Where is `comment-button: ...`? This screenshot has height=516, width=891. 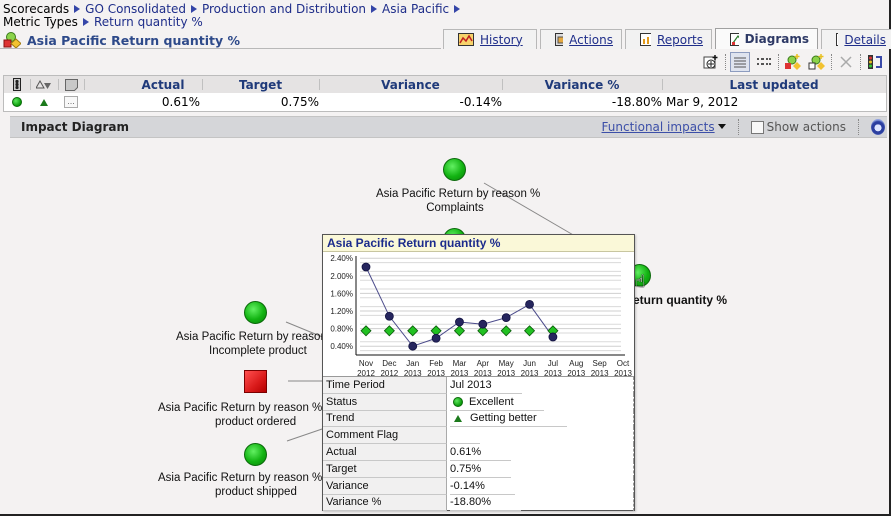 comment-button: ... is located at coordinates (71, 102).